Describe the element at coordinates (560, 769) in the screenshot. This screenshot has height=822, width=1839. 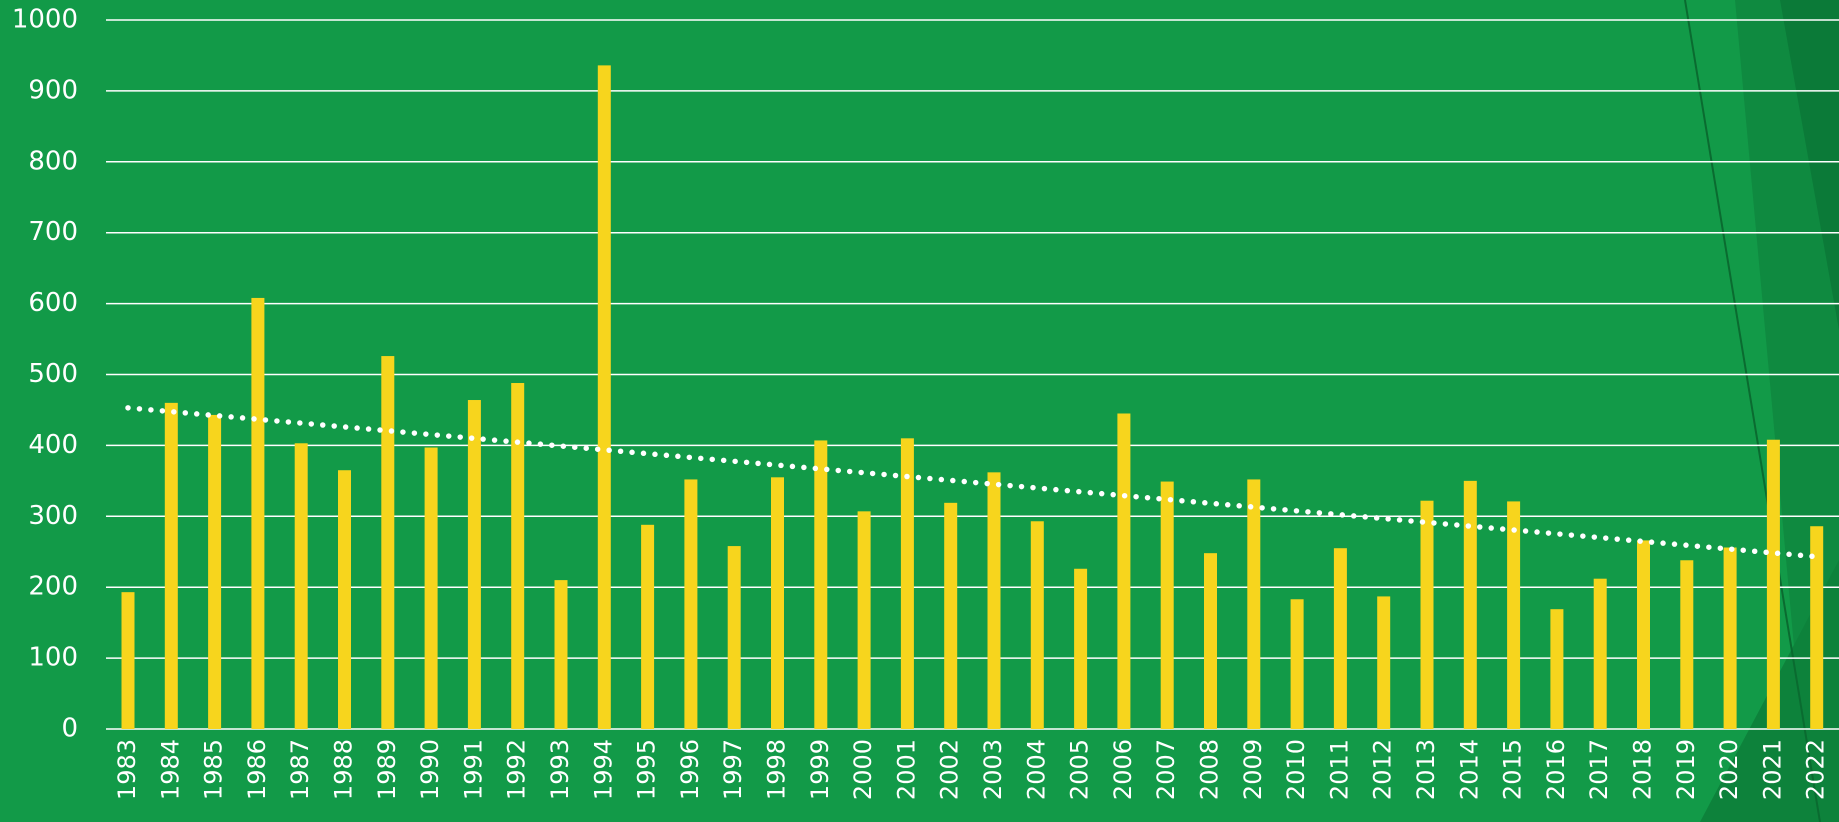
I see `x-tick-label: 1993` at that location.